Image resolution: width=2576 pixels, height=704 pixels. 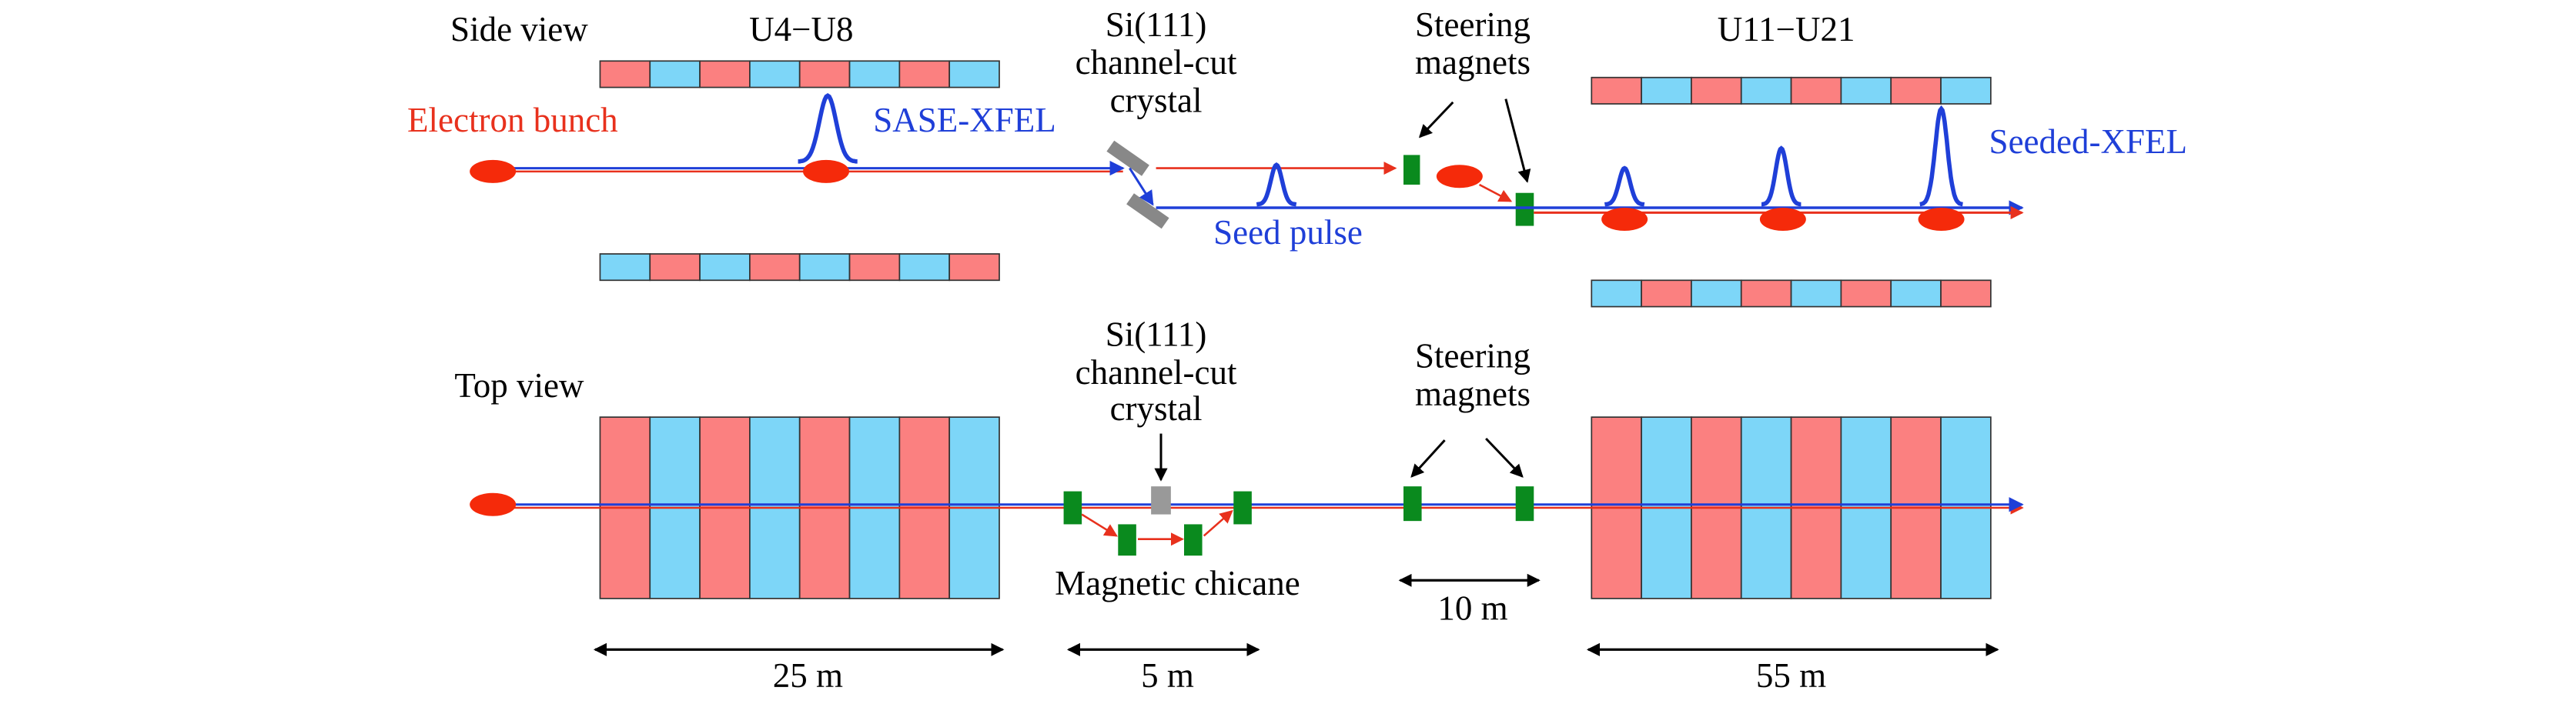 What do you see at coordinates (2088, 142) in the screenshot?
I see `seeded-label: Seeded-XFEL` at bounding box center [2088, 142].